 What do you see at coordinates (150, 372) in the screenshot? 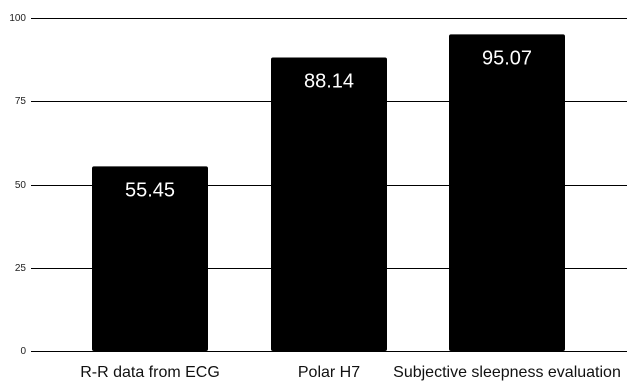
I see `x-category-label: R-R data from ECG` at bounding box center [150, 372].